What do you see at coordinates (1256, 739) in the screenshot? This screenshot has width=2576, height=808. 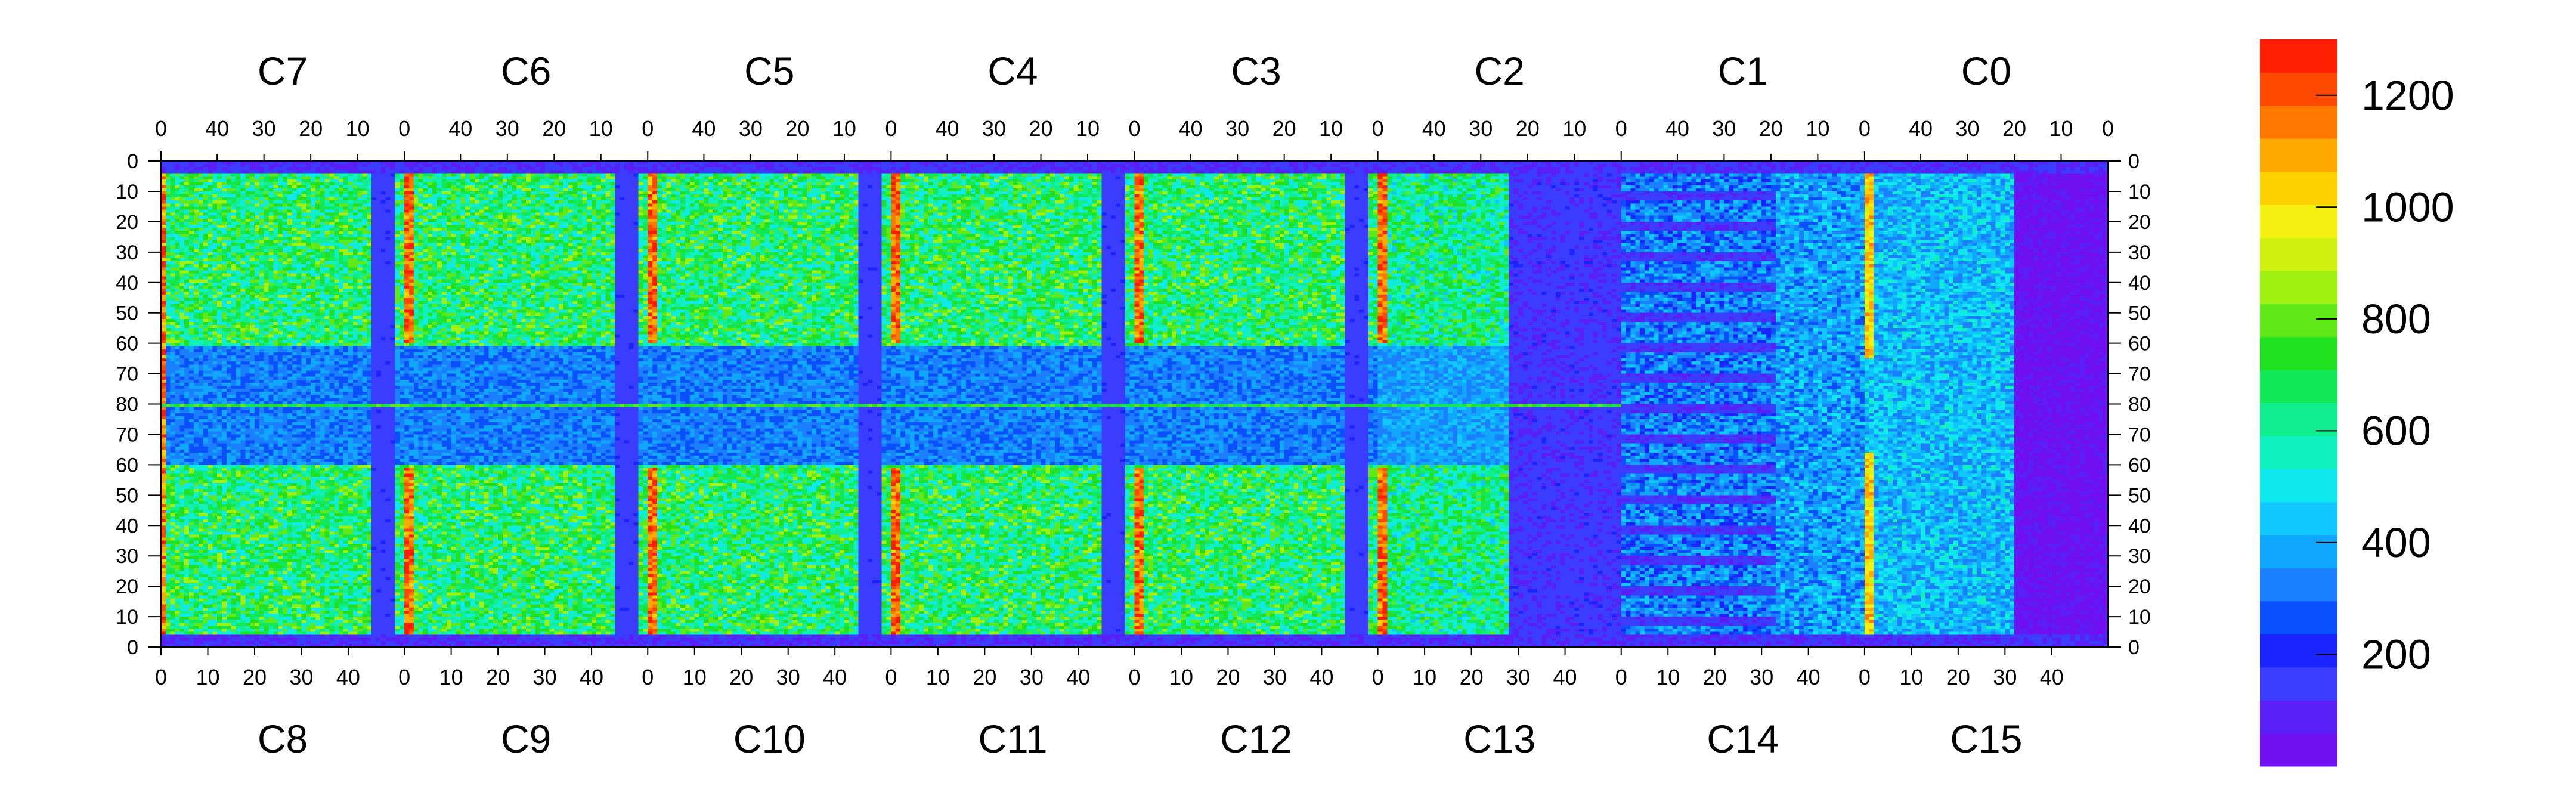 I see `chip-label-bottom: C12` at bounding box center [1256, 739].